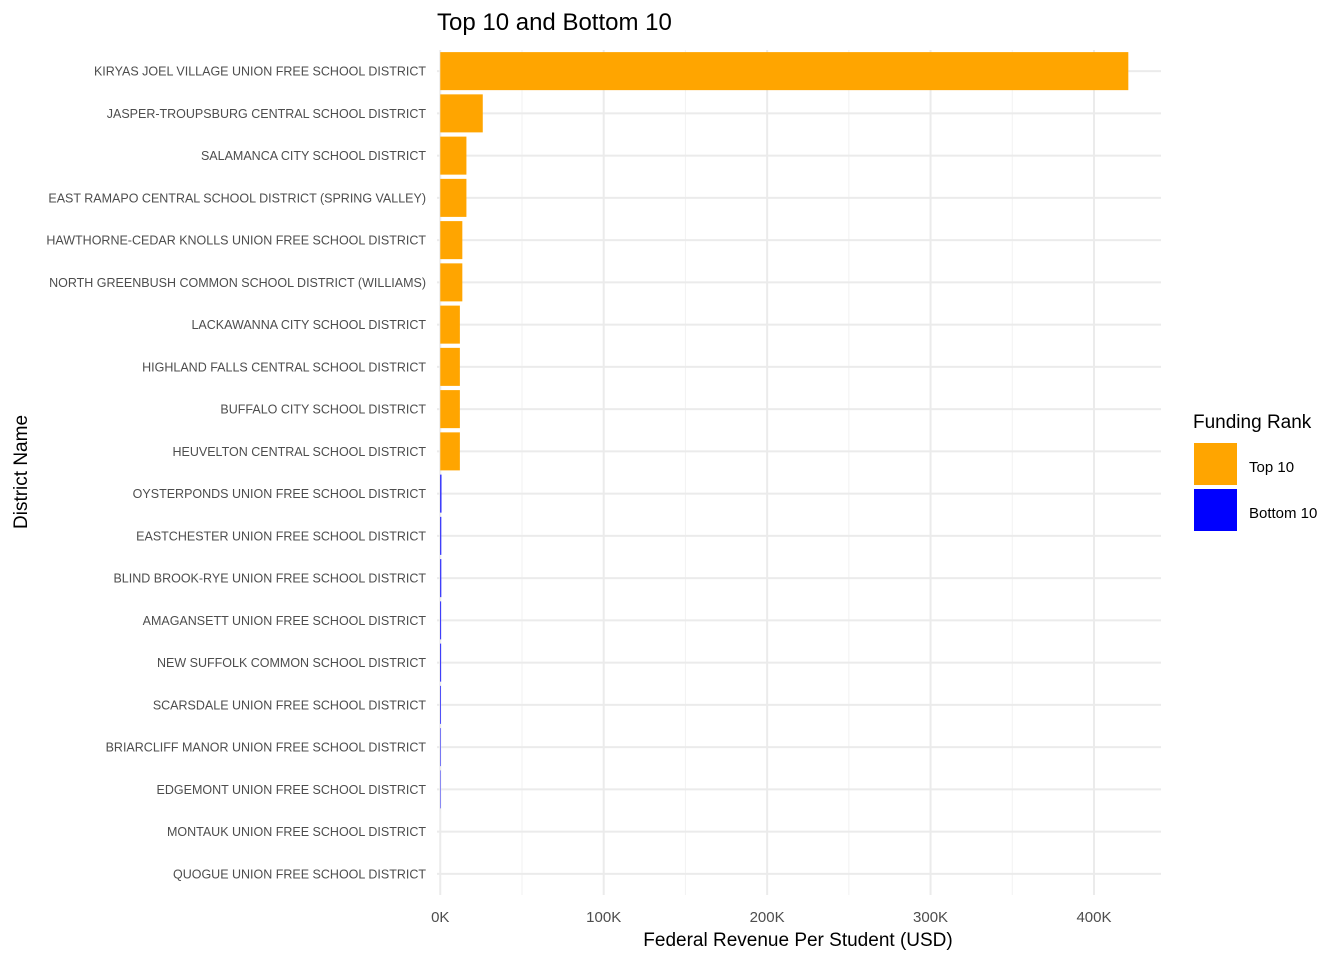  I want to click on category-label: BUFFALO CITY SCHOOL DISTRICT, so click(323, 410).